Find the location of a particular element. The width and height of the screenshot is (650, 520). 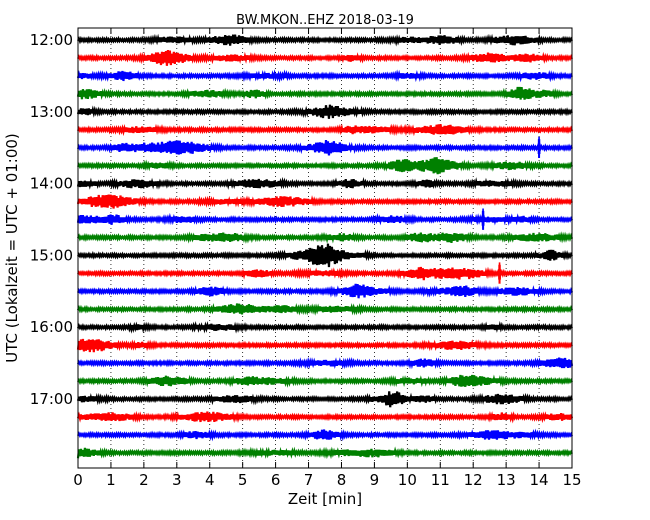

x-tick-label: 3 is located at coordinates (177, 480).